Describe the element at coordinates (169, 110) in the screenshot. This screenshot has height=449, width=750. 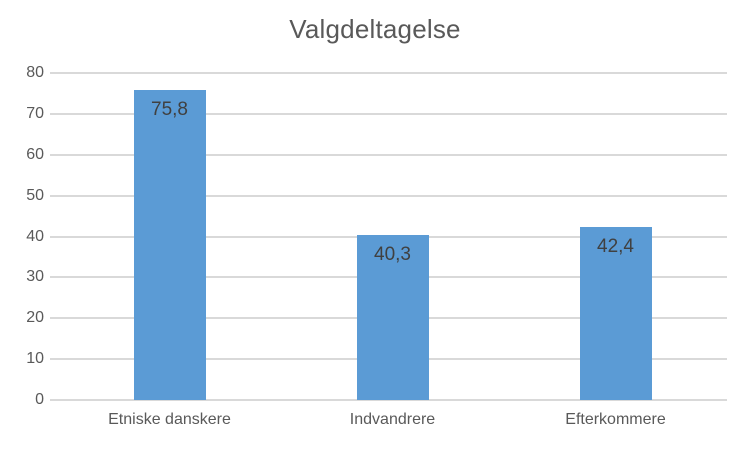
I see `bar-value-label: 75,8` at that location.